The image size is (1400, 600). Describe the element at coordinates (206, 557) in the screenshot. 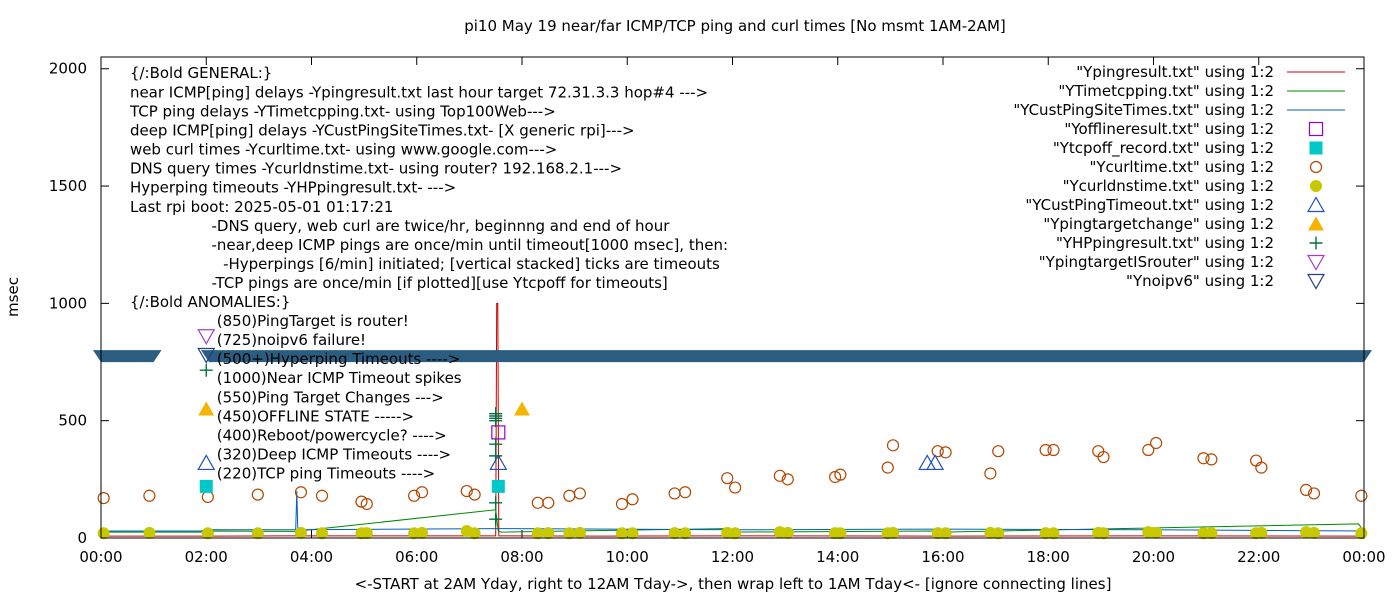

I see `x-tick-label: 02:00` at that location.